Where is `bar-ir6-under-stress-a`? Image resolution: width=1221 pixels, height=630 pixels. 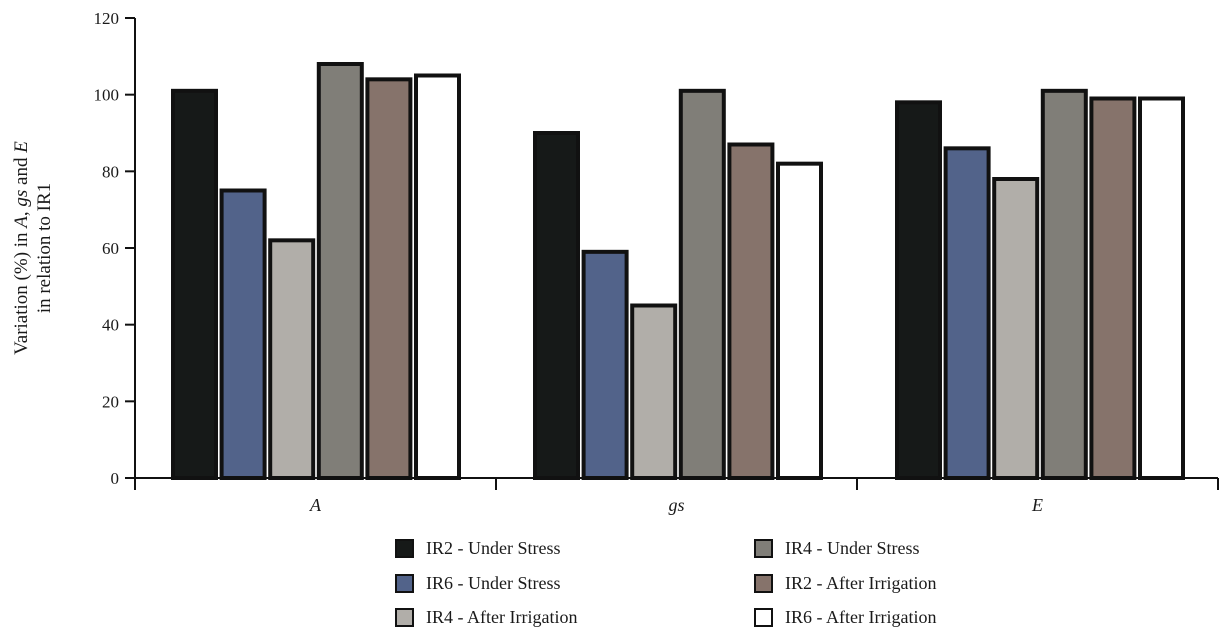 bar-ir6-under-stress-a is located at coordinates (243, 334).